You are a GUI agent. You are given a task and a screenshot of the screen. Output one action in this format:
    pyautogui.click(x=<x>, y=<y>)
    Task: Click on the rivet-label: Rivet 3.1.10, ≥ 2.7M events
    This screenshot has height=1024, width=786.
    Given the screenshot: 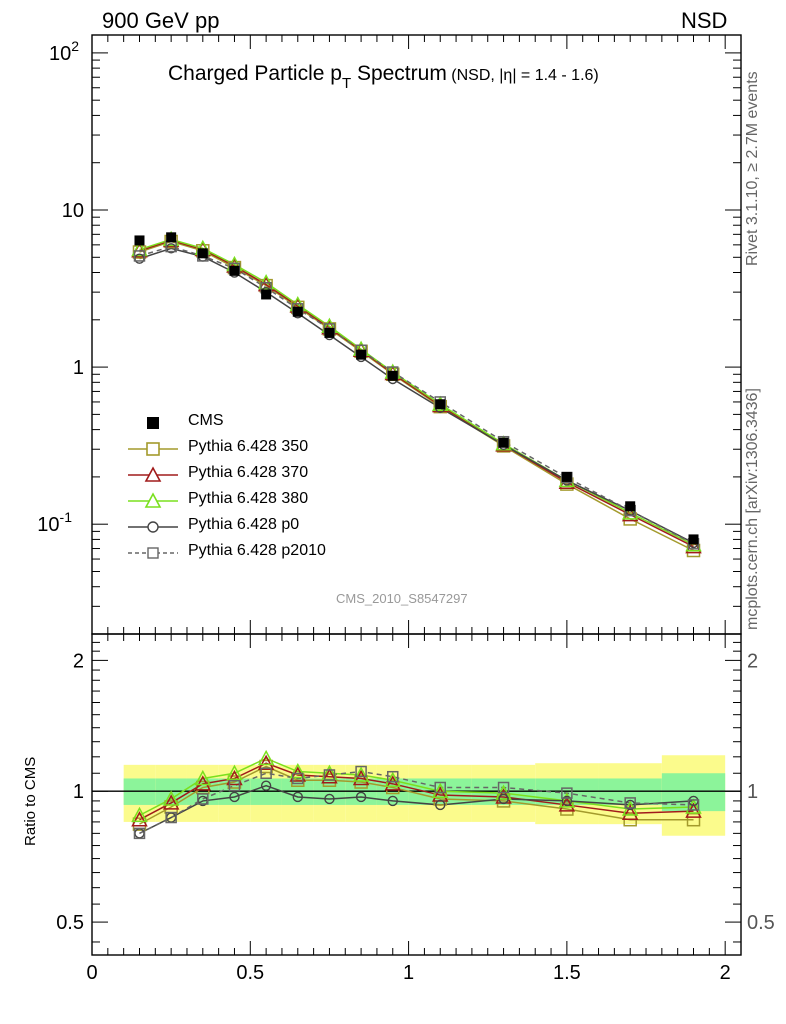 What is the action you would take?
    pyautogui.click(x=752, y=168)
    